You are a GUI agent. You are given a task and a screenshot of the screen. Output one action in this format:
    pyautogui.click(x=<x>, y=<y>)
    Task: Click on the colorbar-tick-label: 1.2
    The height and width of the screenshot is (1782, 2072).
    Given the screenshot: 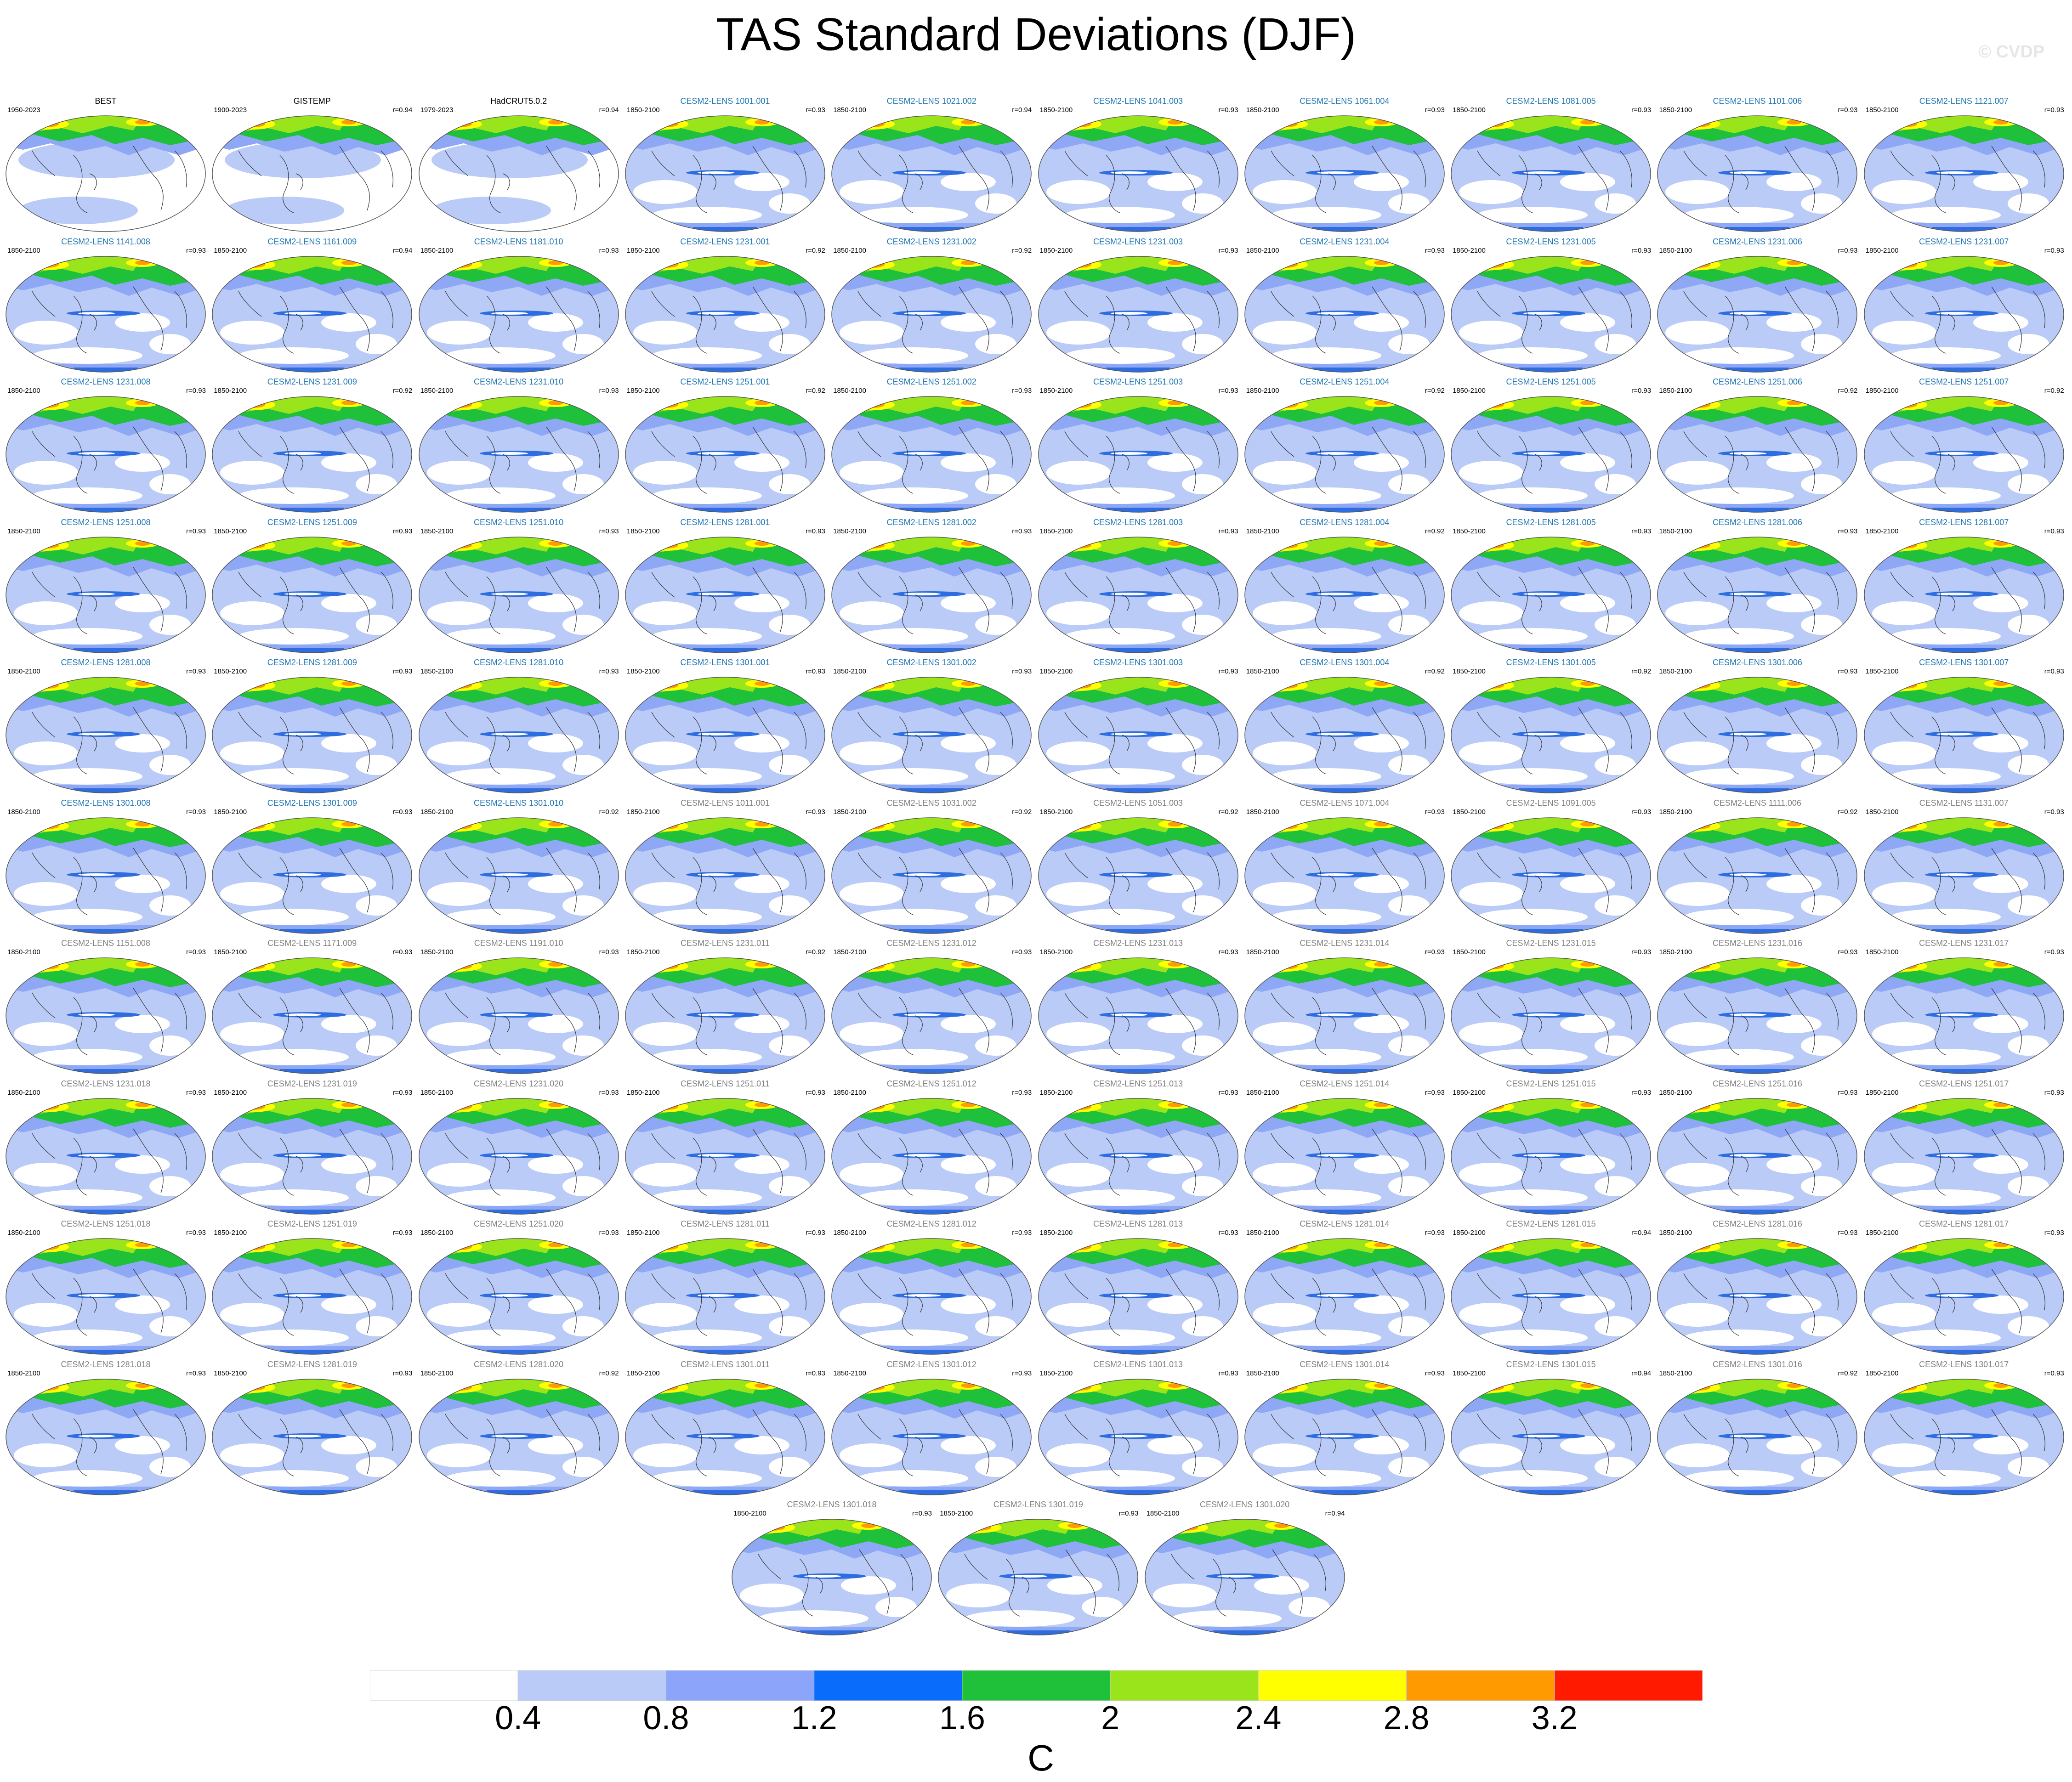 What is the action you would take?
    pyautogui.click(x=814, y=1718)
    